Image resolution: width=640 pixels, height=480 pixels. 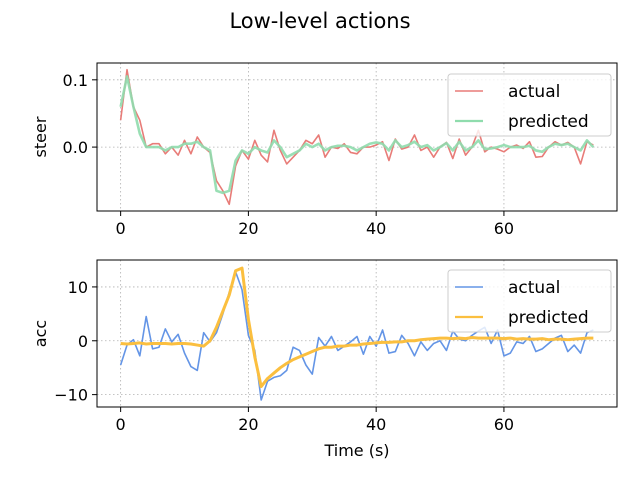 I want to click on acc-legend: actual predicted, so click(x=529, y=301).